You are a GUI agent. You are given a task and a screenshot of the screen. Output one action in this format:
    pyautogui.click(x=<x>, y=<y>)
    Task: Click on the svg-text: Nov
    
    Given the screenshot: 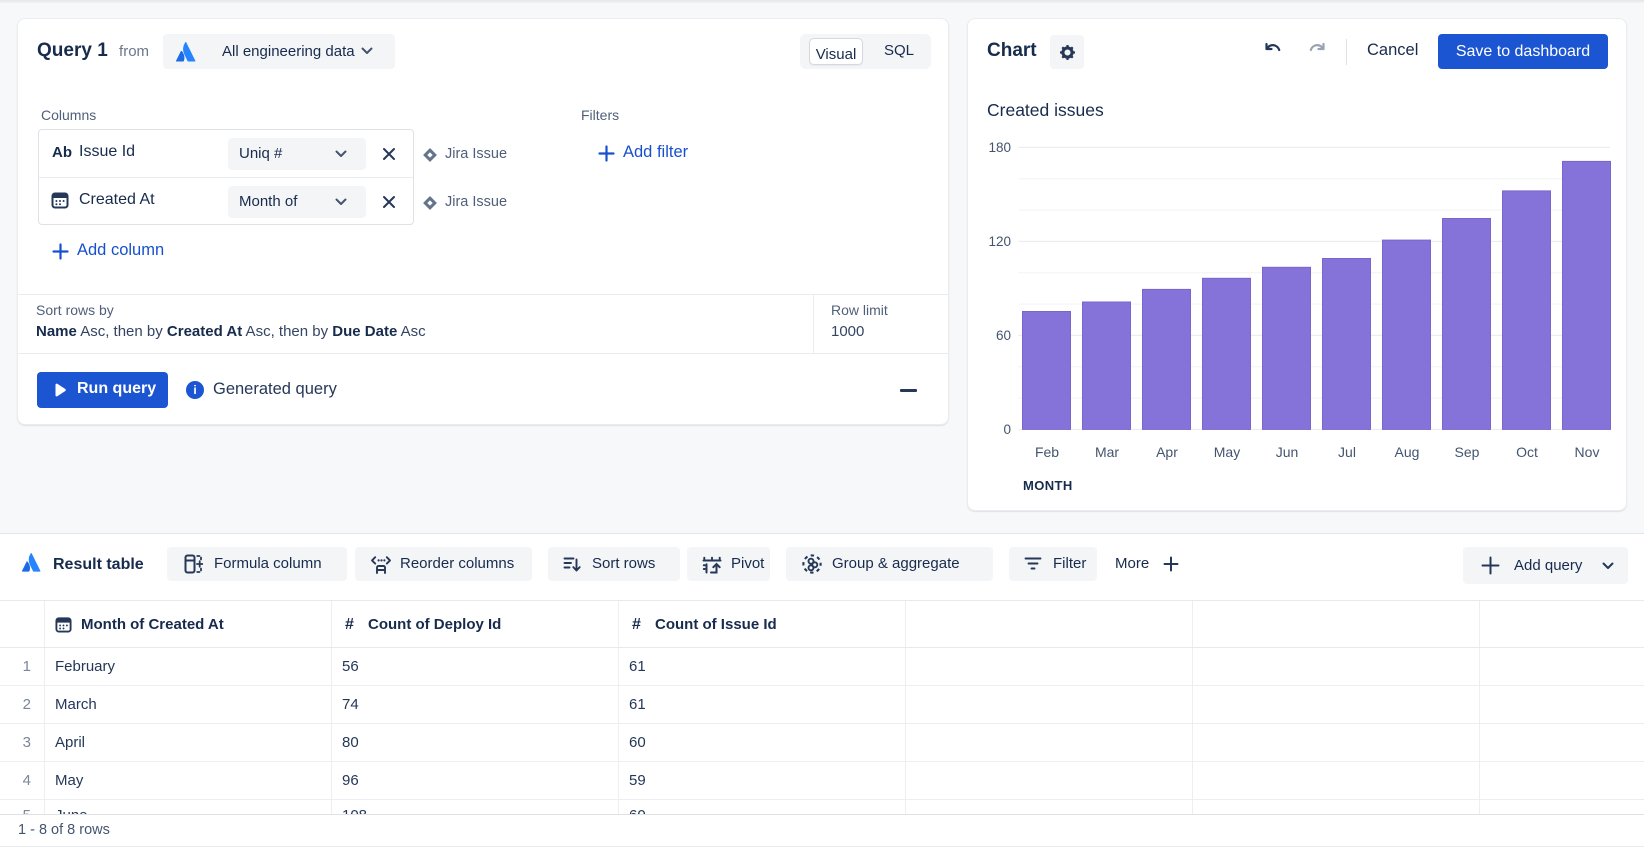 What is the action you would take?
    pyautogui.click(x=1587, y=452)
    